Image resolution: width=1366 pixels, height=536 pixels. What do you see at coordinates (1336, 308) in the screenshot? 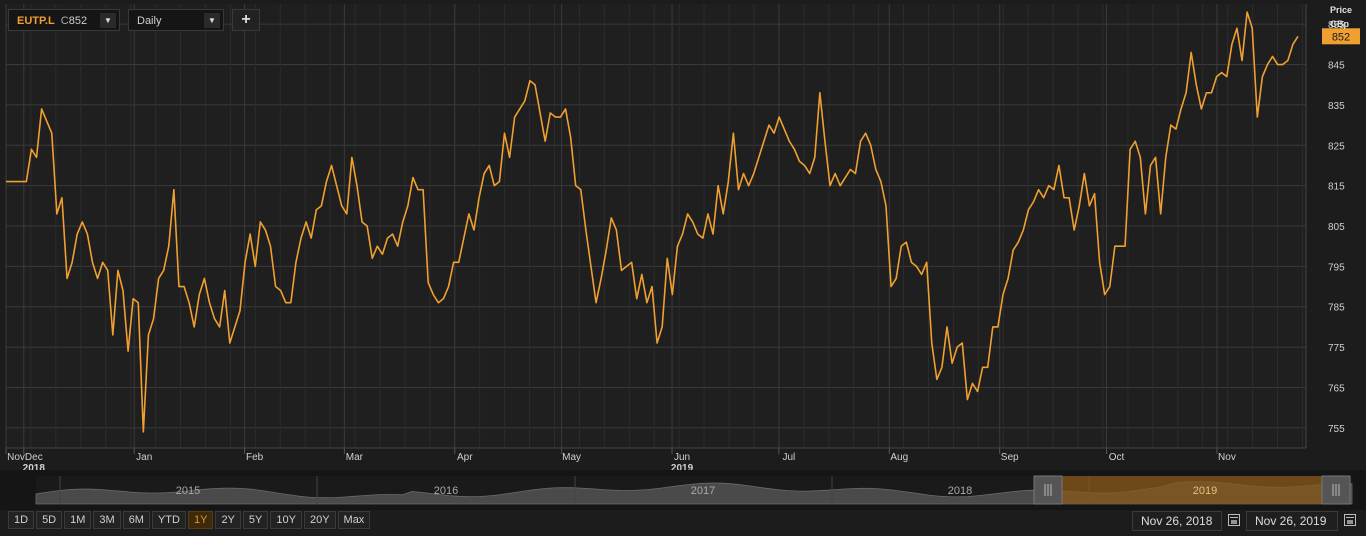
I see `y-tick-label: 785` at bounding box center [1336, 308].